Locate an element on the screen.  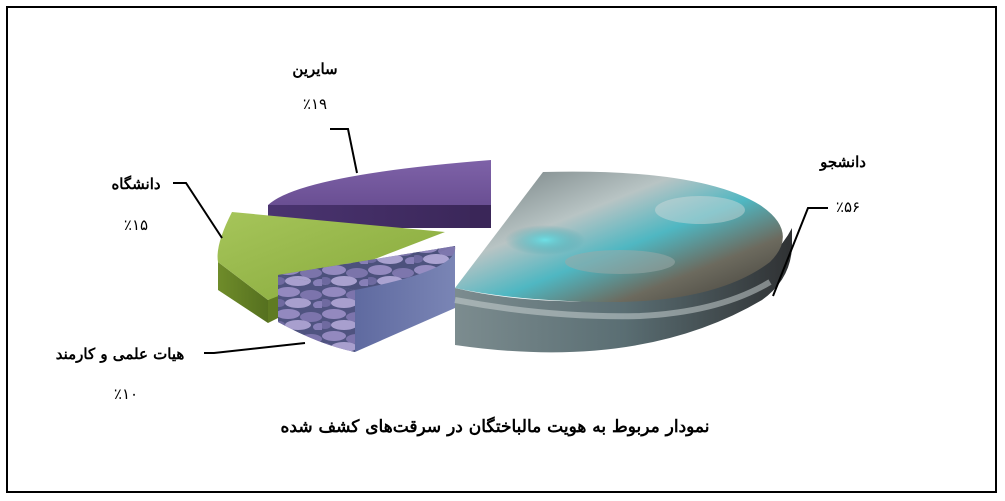
slice-university is located at coordinates (331, 267).